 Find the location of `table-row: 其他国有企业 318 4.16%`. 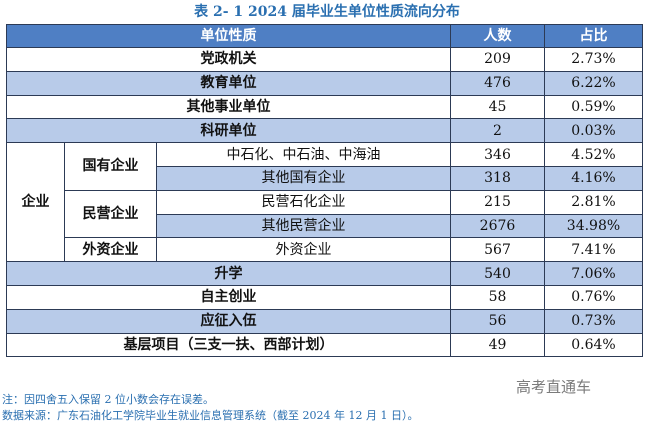

table-row: 其他国有企业 318 4.16% is located at coordinates (325, 178).